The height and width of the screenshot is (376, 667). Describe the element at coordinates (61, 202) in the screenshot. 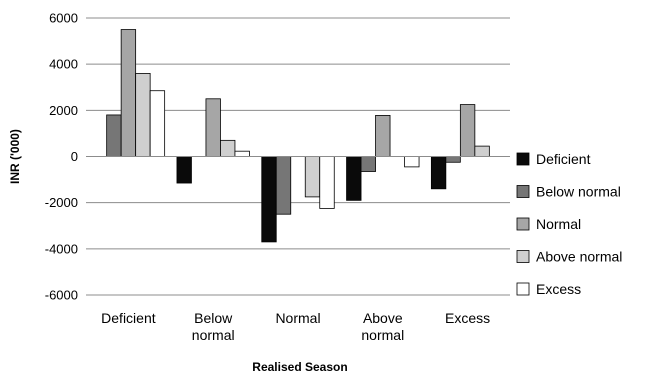

I see `y-tick-label: -2000` at that location.